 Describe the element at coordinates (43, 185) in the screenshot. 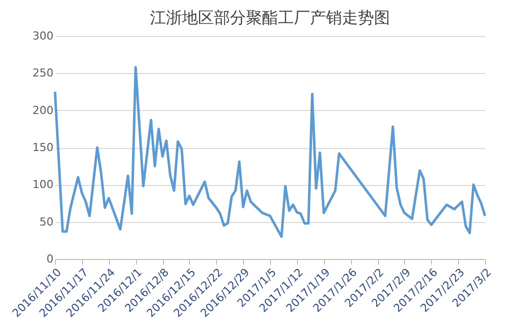

I see `y-tick-label: 100` at that location.